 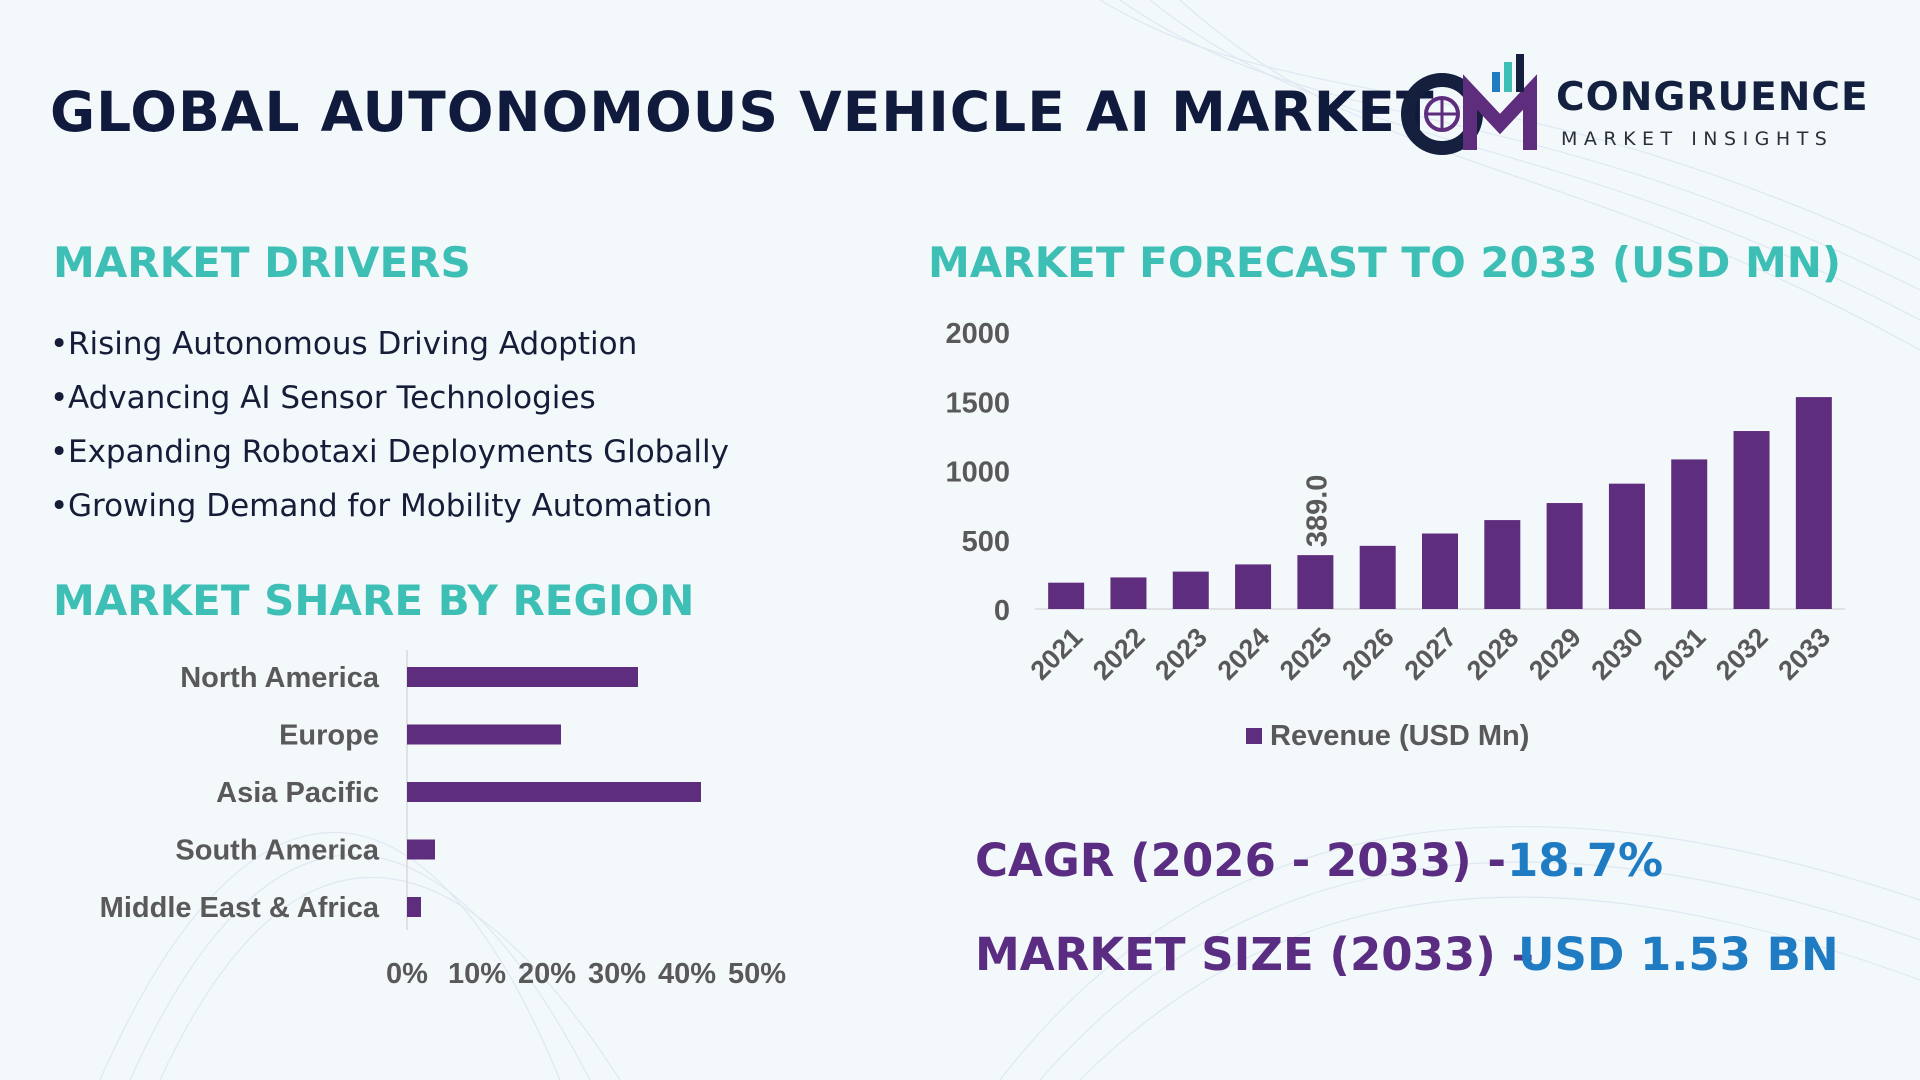 I want to click on driver-item-text: Growing Demand for Mobility Automation, so click(x=390, y=506).